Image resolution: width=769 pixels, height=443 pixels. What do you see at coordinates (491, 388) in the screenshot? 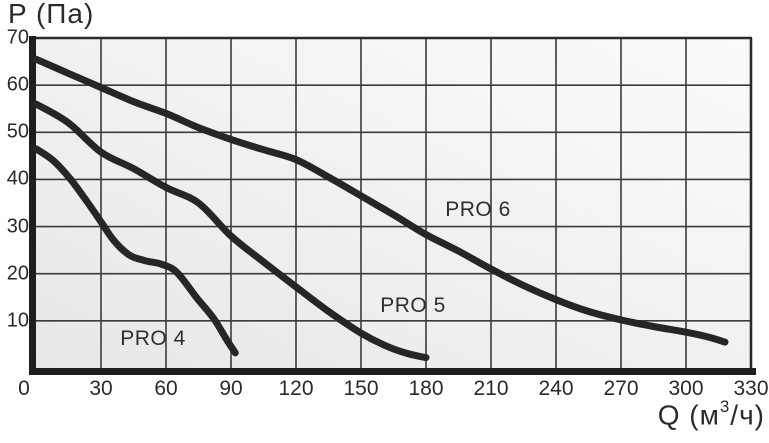
I see `x-tick-label: 210` at bounding box center [491, 388].